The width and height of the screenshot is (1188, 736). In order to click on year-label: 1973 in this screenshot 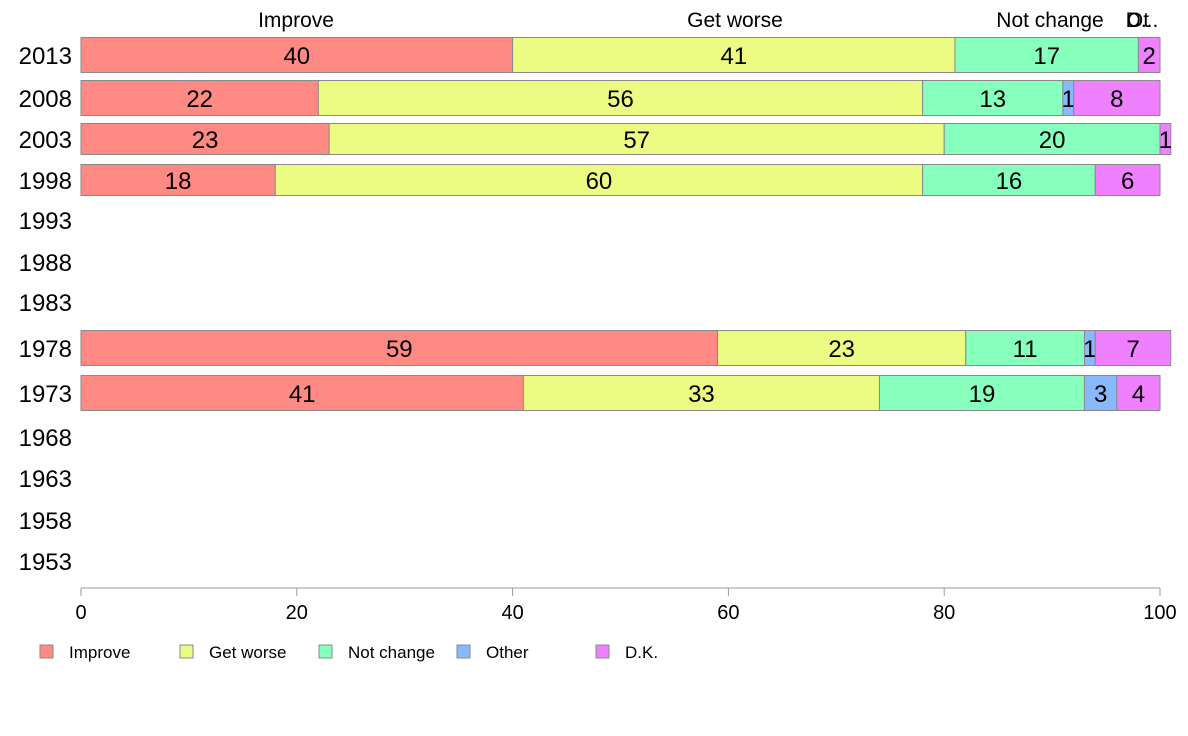, I will do `click(45, 394)`.